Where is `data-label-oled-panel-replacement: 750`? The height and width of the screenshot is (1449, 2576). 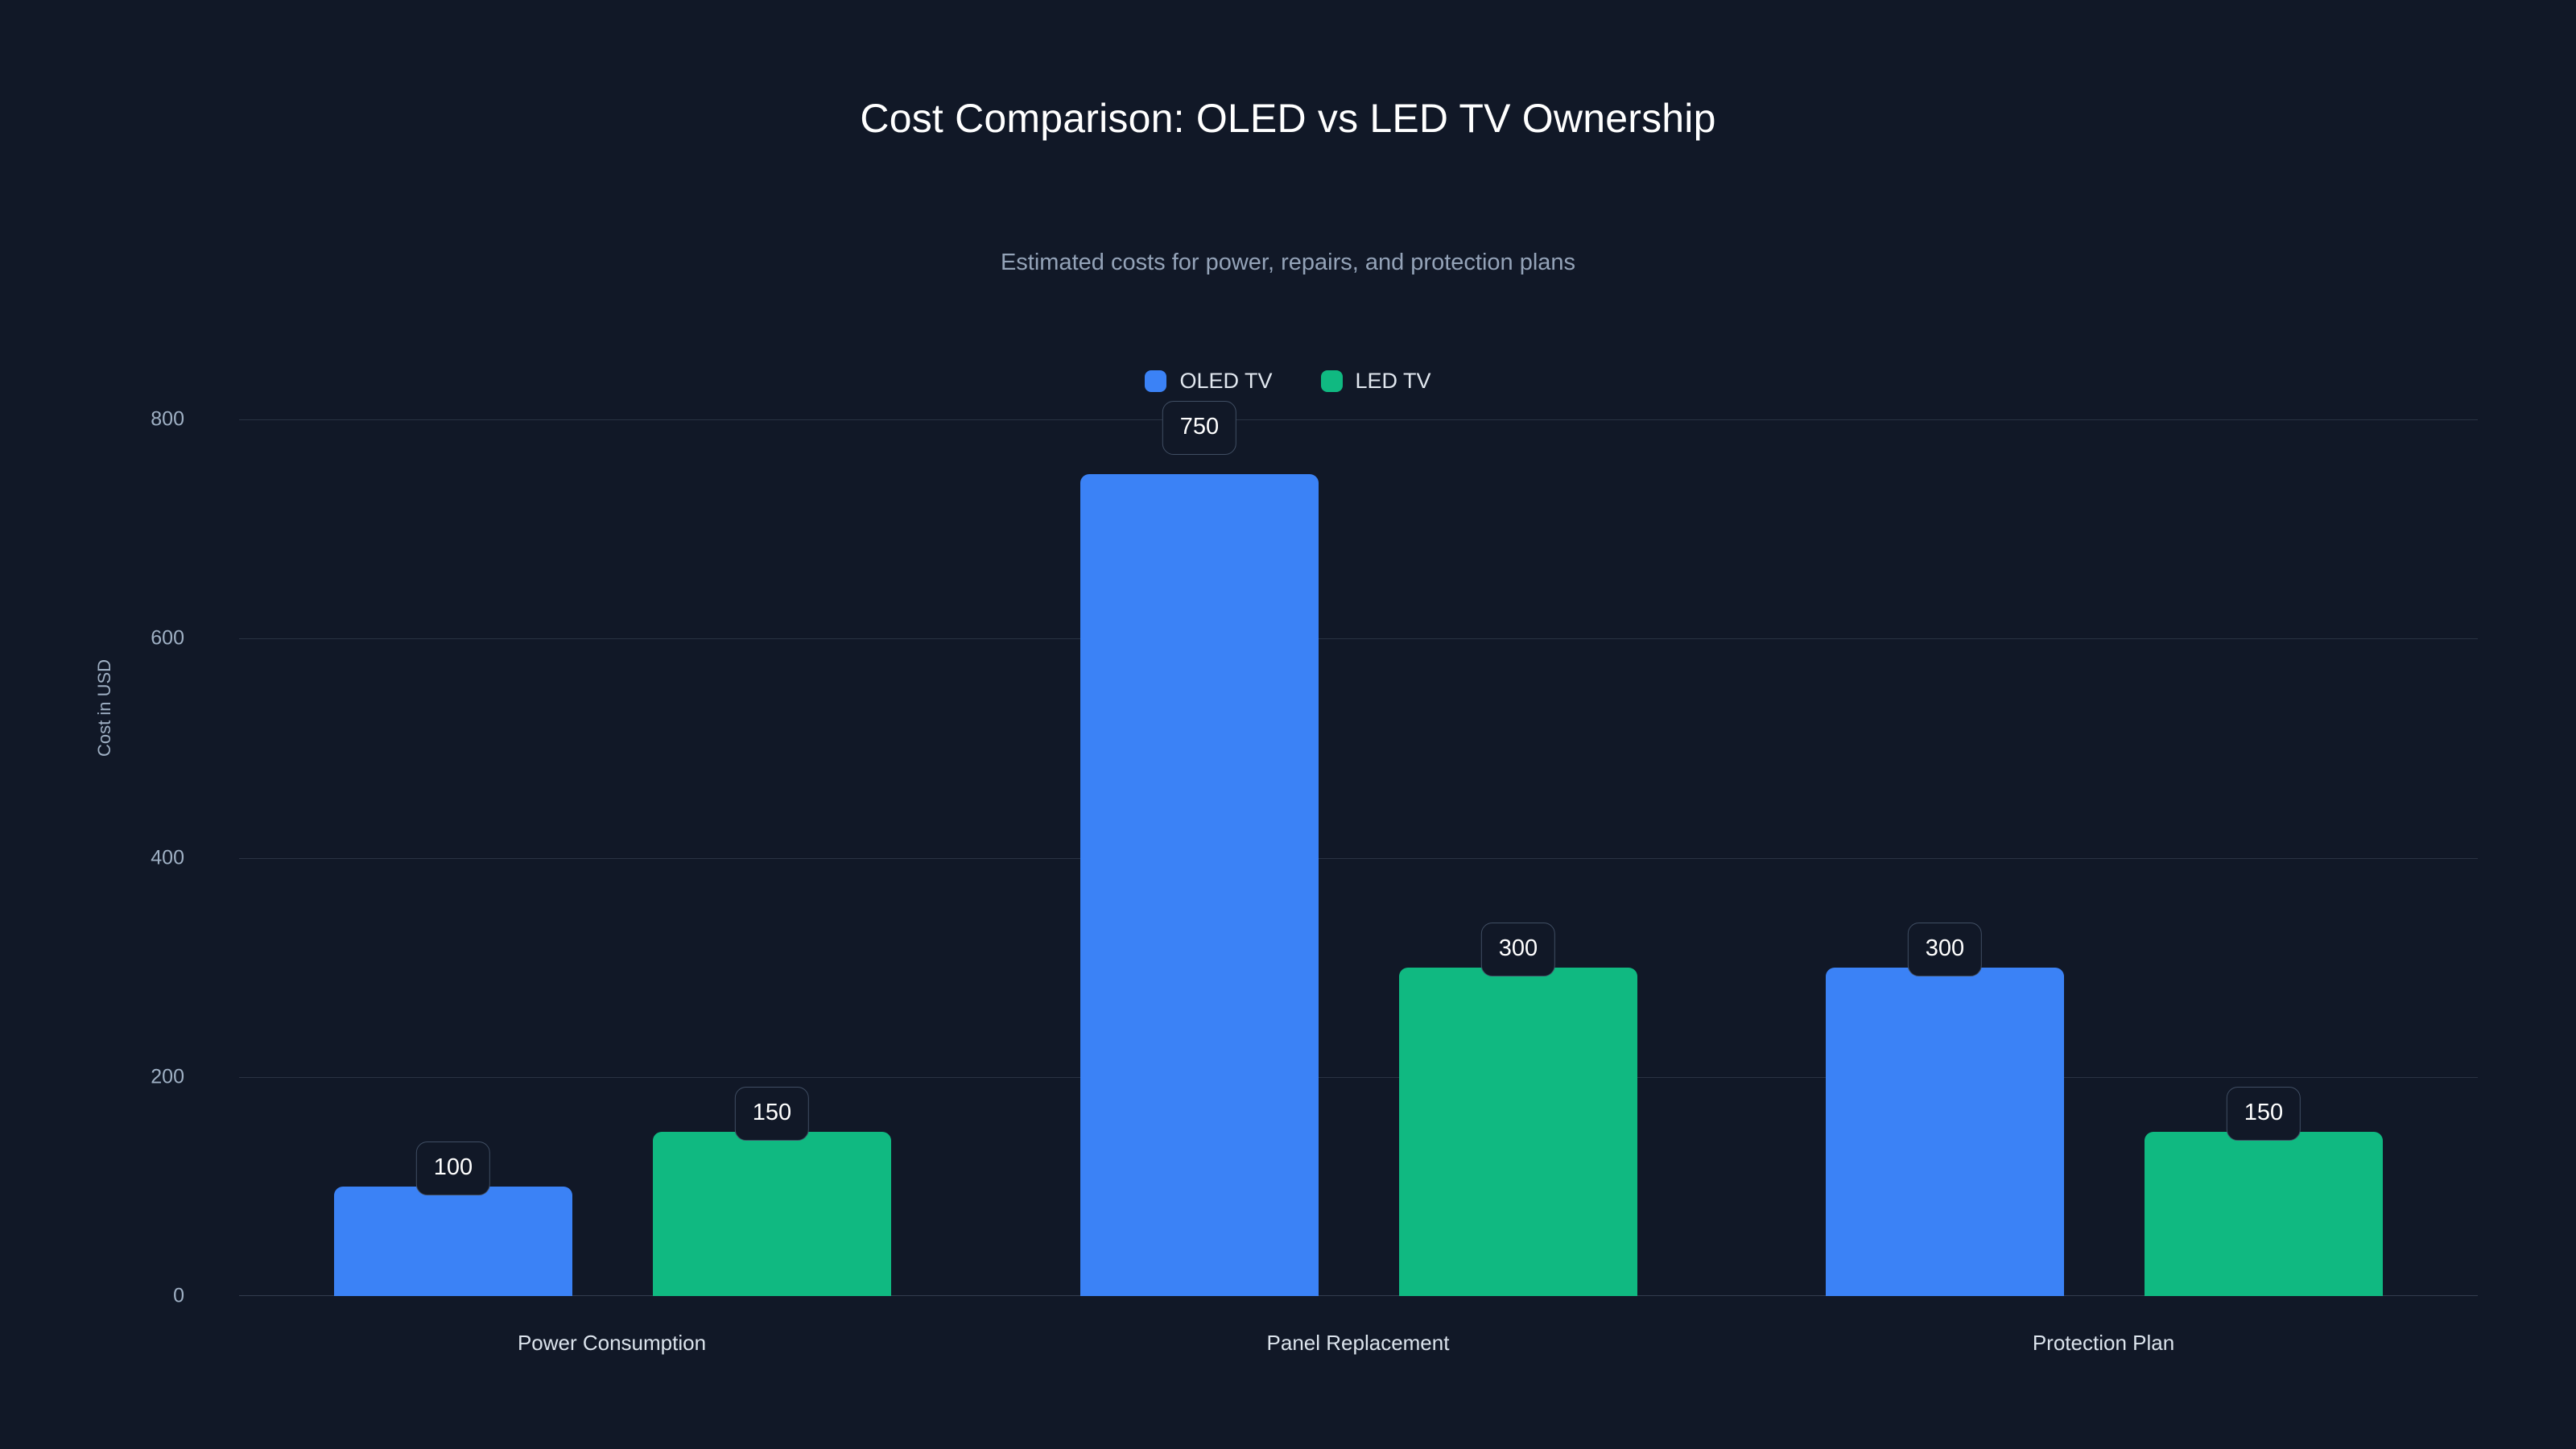 data-label-oled-panel-replacement: 750 is located at coordinates (1199, 428).